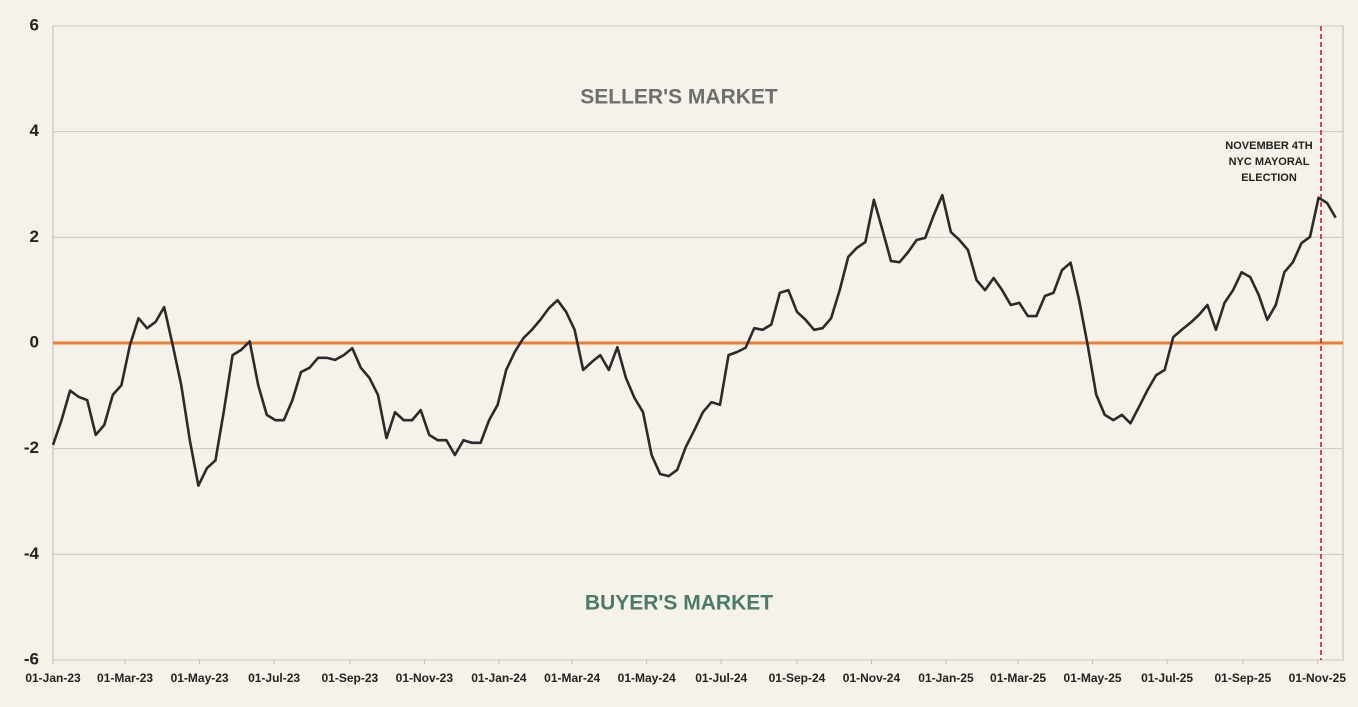  I want to click on y-tick-label: -4, so click(32, 553).